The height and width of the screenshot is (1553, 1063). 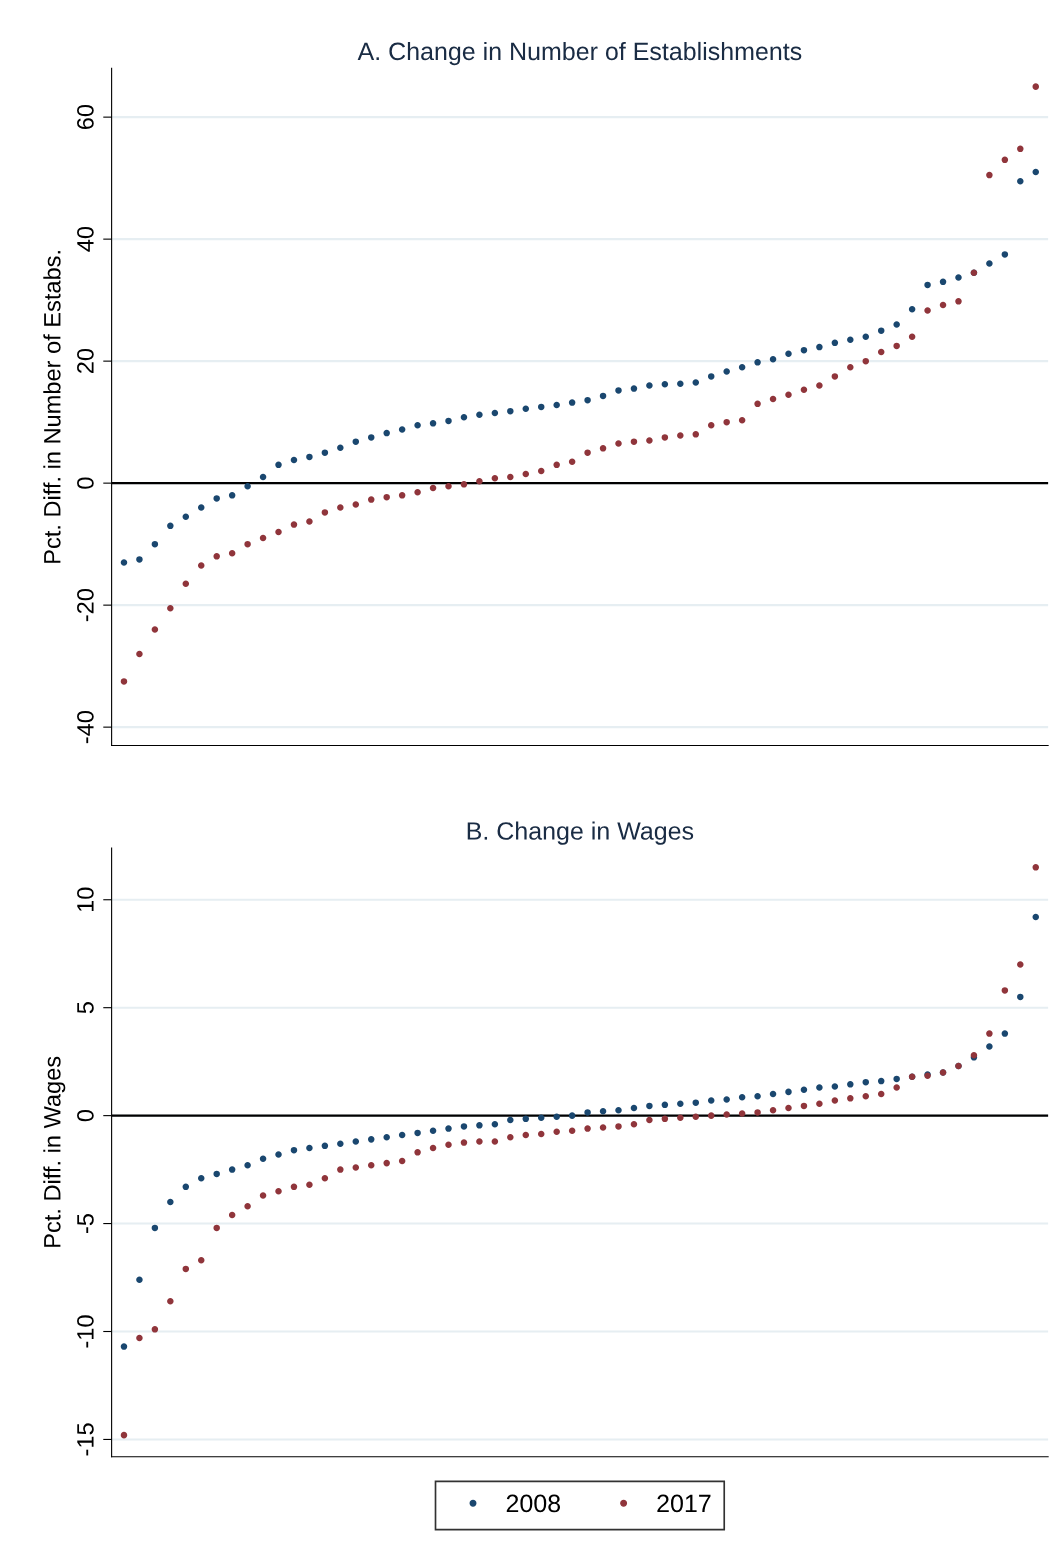 I want to click on chart-title: B. Change in Wages, so click(x=580, y=833).